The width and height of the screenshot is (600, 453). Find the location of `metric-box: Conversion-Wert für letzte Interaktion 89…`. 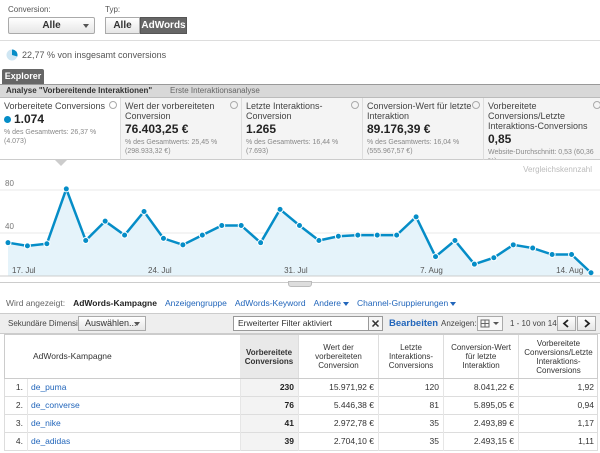

metric-box: Conversion-Wert für letzte Interaktion 89… is located at coordinates (423, 129).